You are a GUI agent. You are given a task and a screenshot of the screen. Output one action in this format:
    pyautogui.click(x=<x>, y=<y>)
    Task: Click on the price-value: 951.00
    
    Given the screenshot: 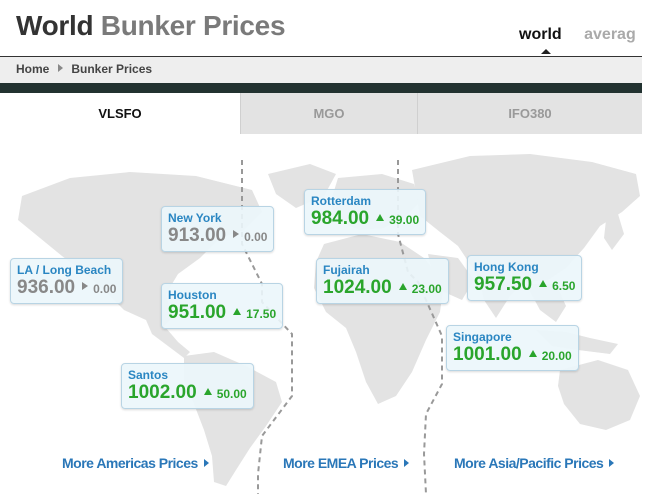 What is the action you would take?
    pyautogui.click(x=197, y=312)
    